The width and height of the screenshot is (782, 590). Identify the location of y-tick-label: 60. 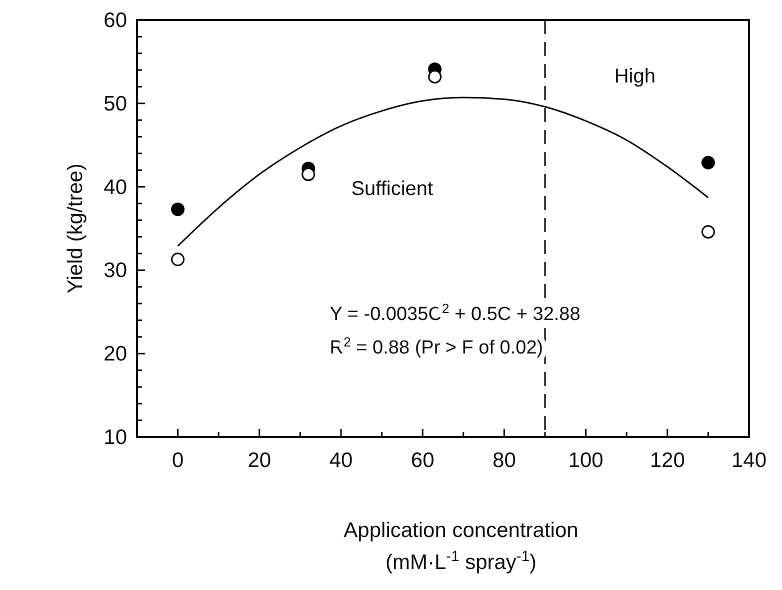
(115, 20).